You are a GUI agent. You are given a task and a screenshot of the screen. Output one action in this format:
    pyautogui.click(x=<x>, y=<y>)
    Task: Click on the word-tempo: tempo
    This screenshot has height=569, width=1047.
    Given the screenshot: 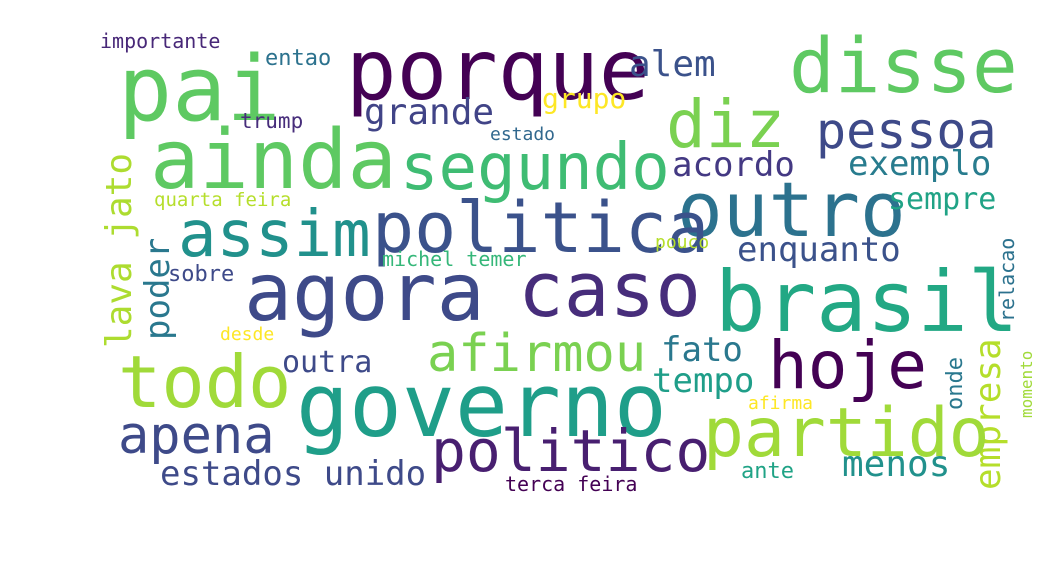 What is the action you would take?
    pyautogui.click(x=703, y=381)
    